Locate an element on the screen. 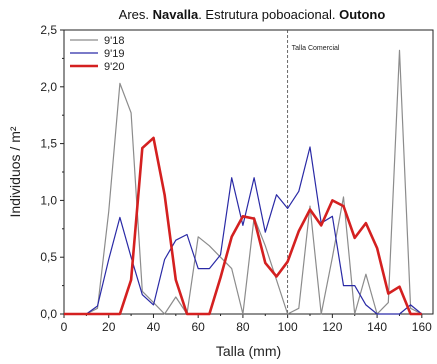 The width and height of the screenshot is (437, 364). legend-label-3: 9'20 is located at coordinates (114, 67).